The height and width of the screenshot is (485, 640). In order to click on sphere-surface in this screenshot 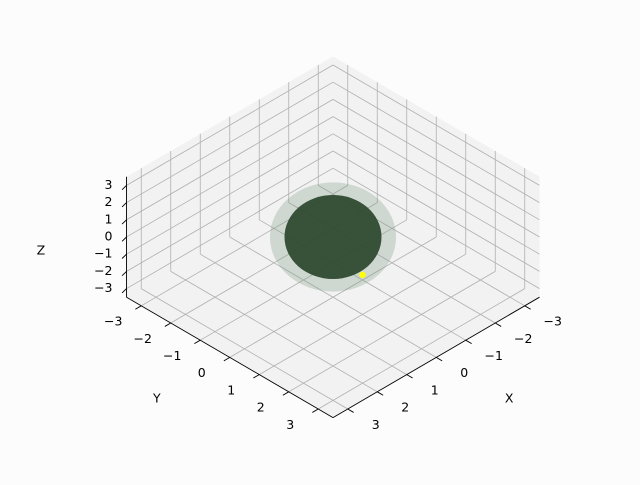, I will do `click(333, 237)`.